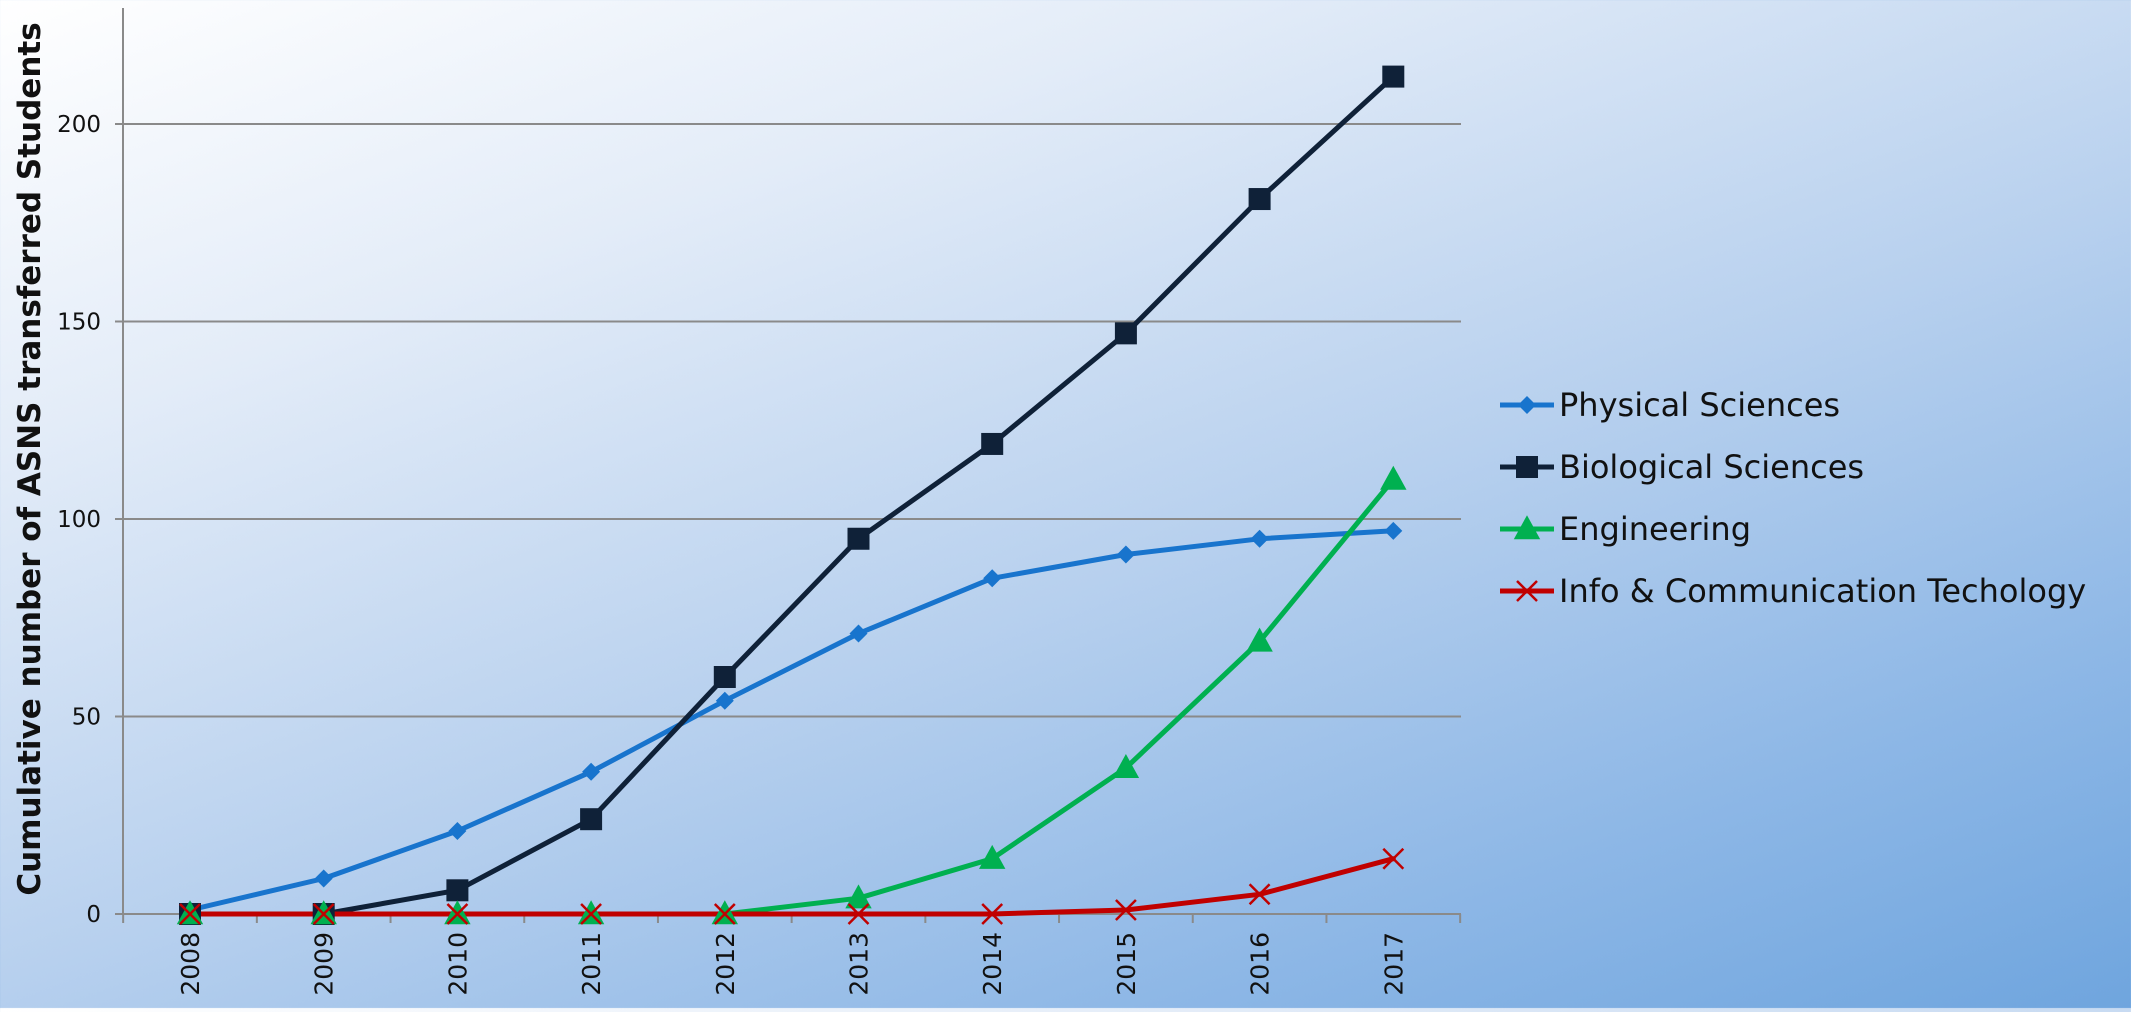 This screenshot has width=2131, height=1012. Describe the element at coordinates (93, 915) in the screenshot. I see `y-tick-label: 0` at that location.